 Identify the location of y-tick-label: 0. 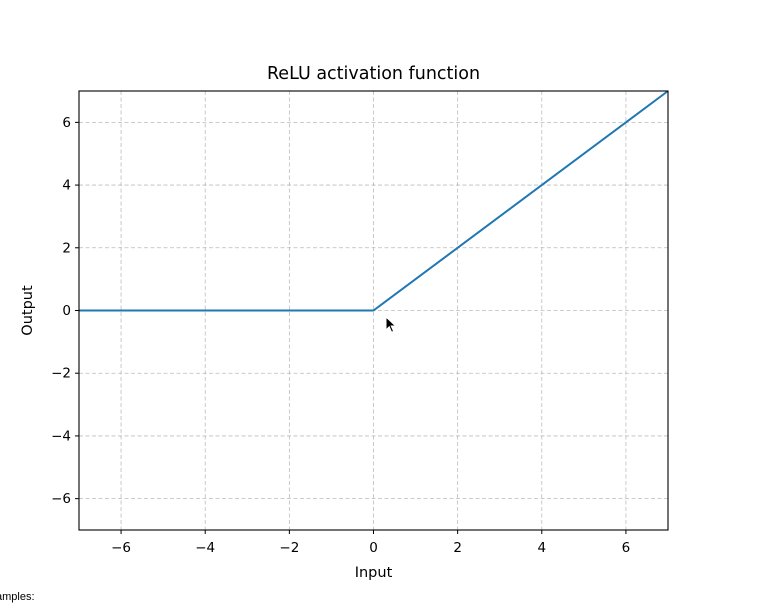
(66, 311).